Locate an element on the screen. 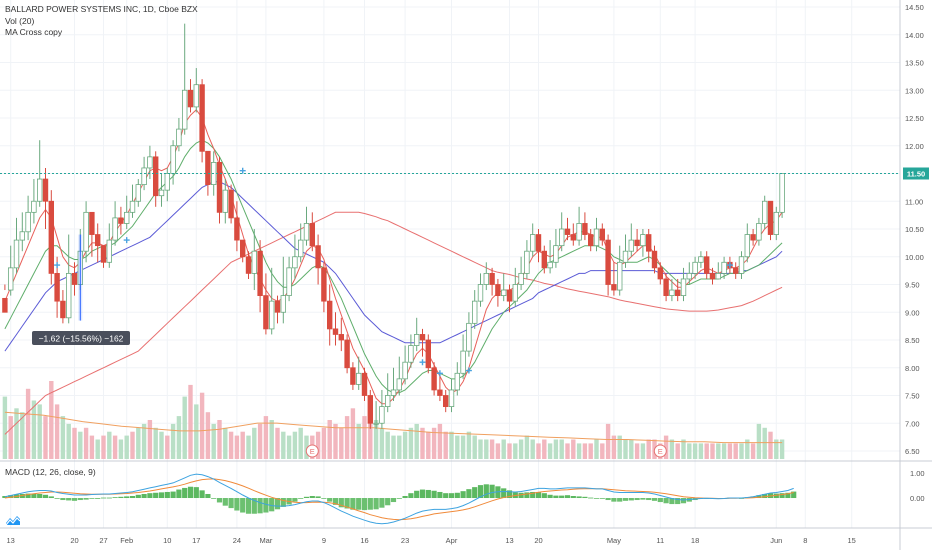 The height and width of the screenshot is (550, 932). volume-ma-line is located at coordinates (393, 427).